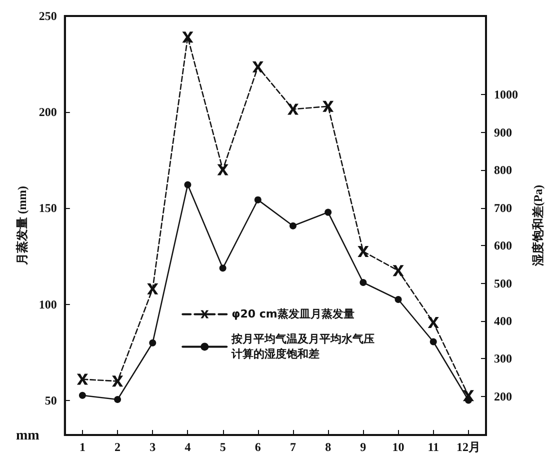  What do you see at coordinates (47, 16) in the screenshot?
I see `y-tick-label: 250` at bounding box center [47, 16].